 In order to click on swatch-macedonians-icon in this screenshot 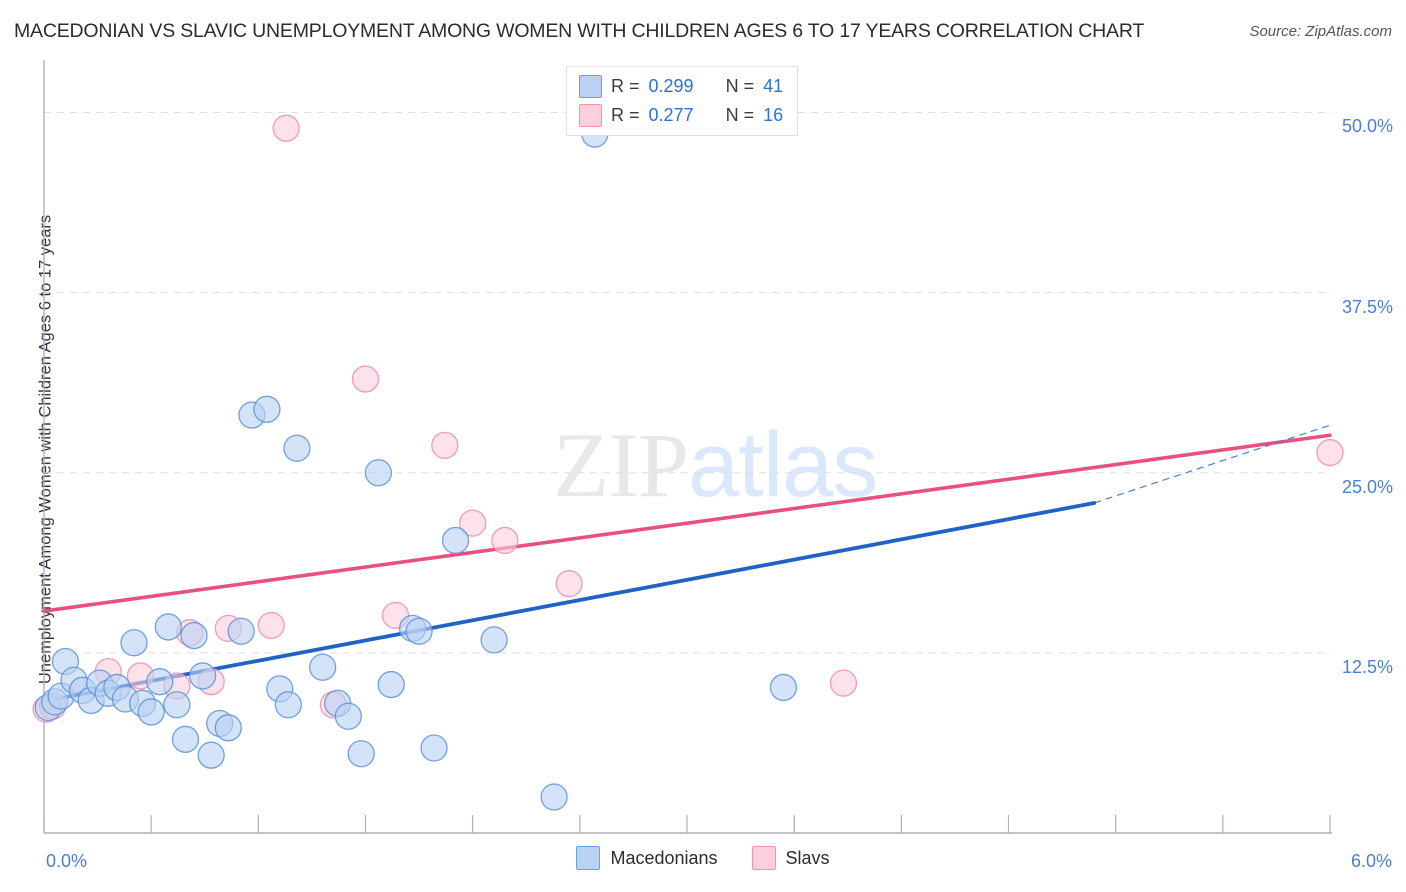, I will do `click(590, 86)`.